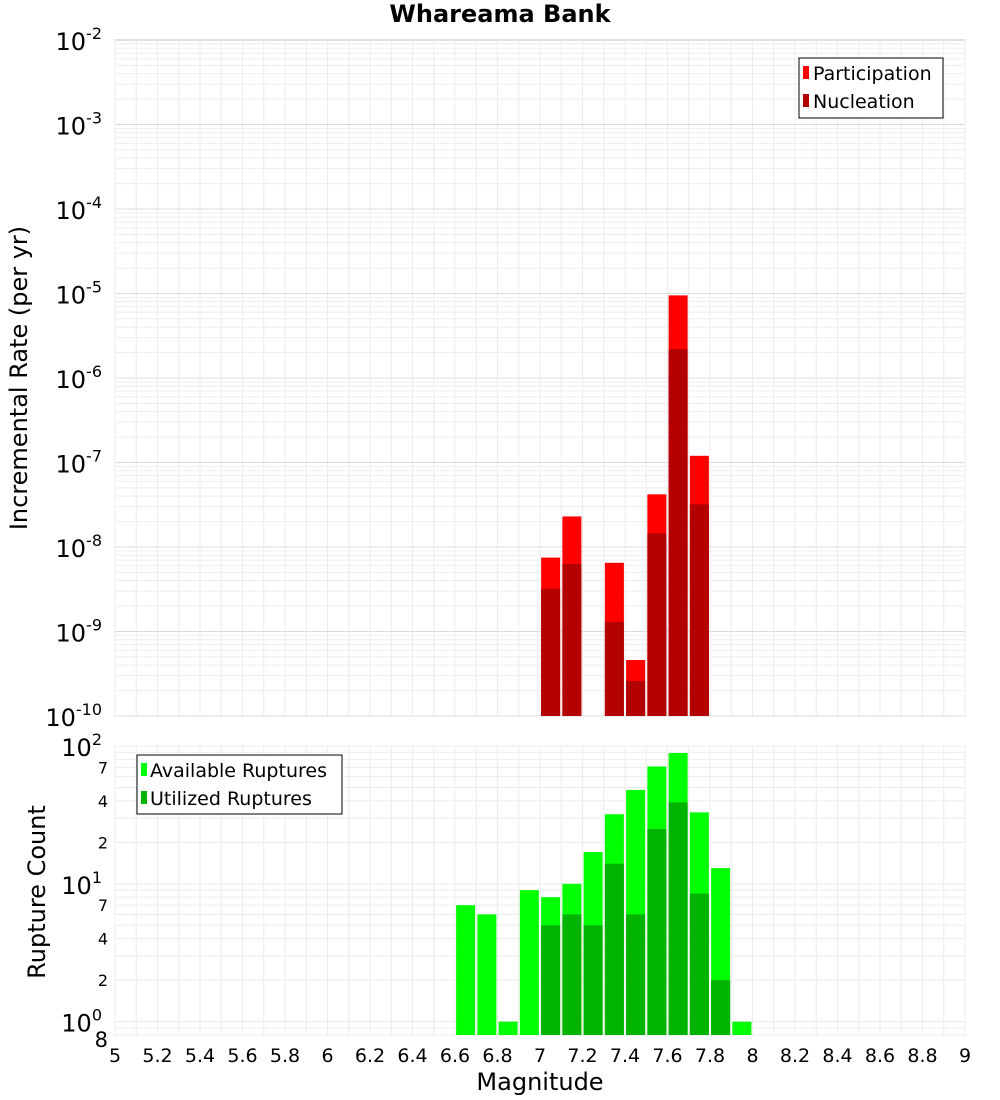 Image resolution: width=1000 pixels, height=1100 pixels. I want to click on top-y-tick-label: 10⁻⁸, so click(79, 547).